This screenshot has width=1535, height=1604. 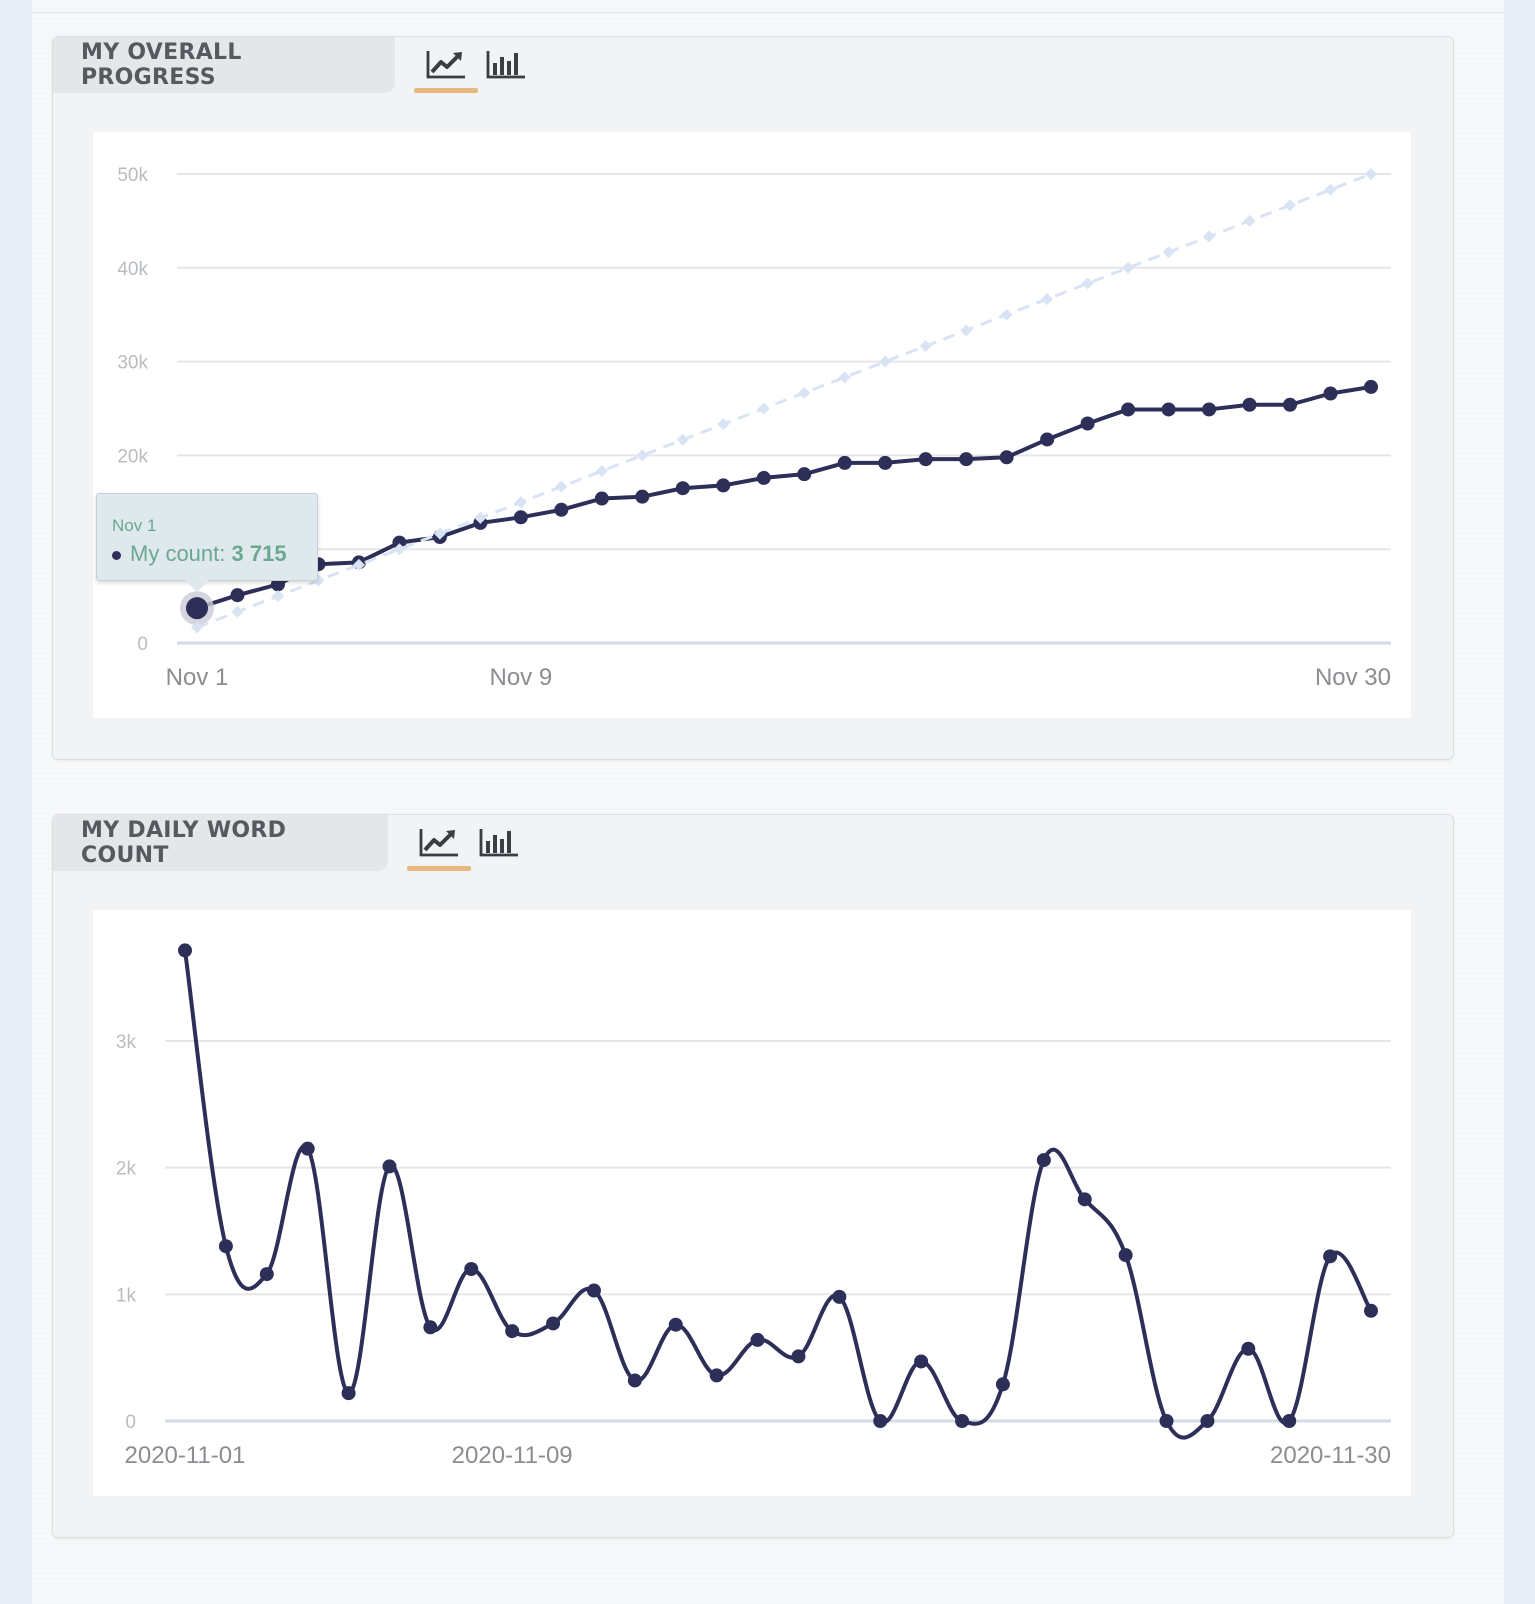 I want to click on tooltip-value: 3 715, so click(x=259, y=553).